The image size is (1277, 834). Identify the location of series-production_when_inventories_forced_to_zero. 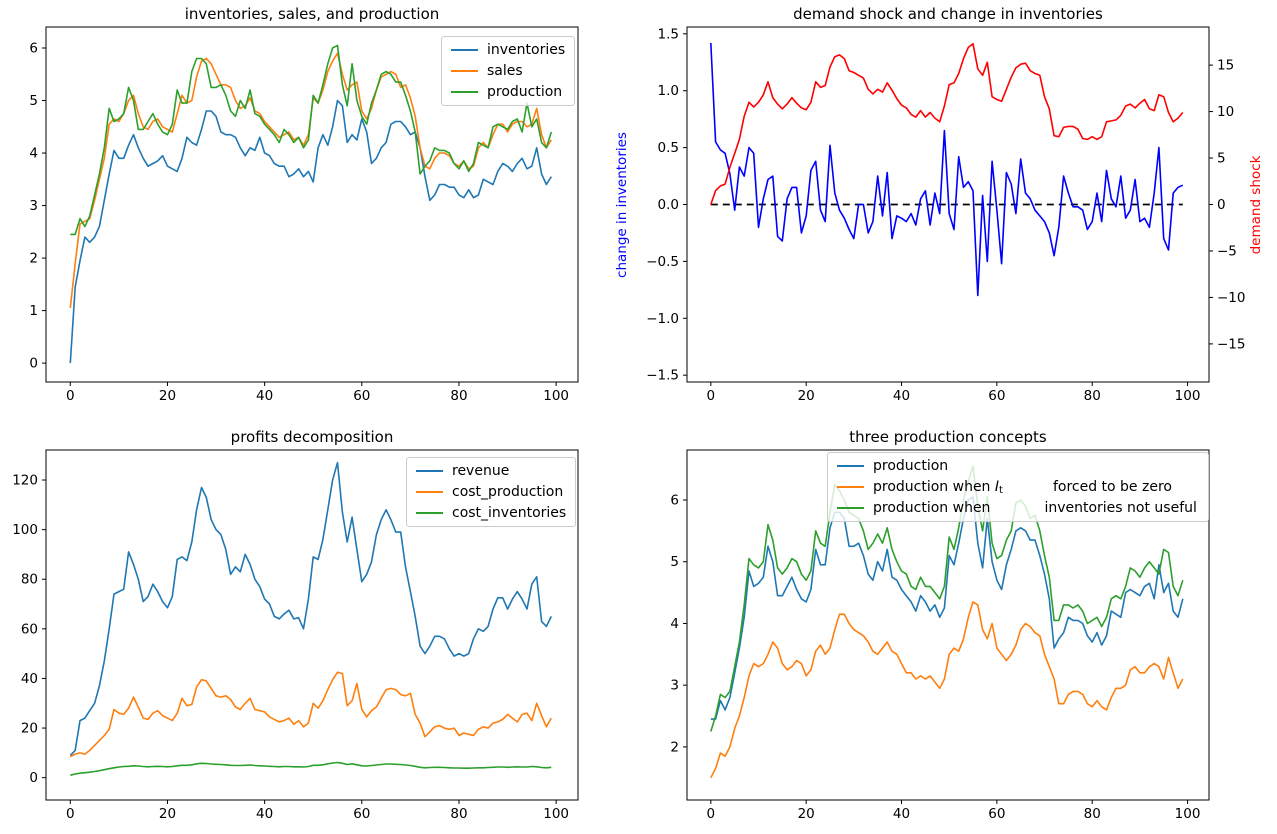
(947, 690).